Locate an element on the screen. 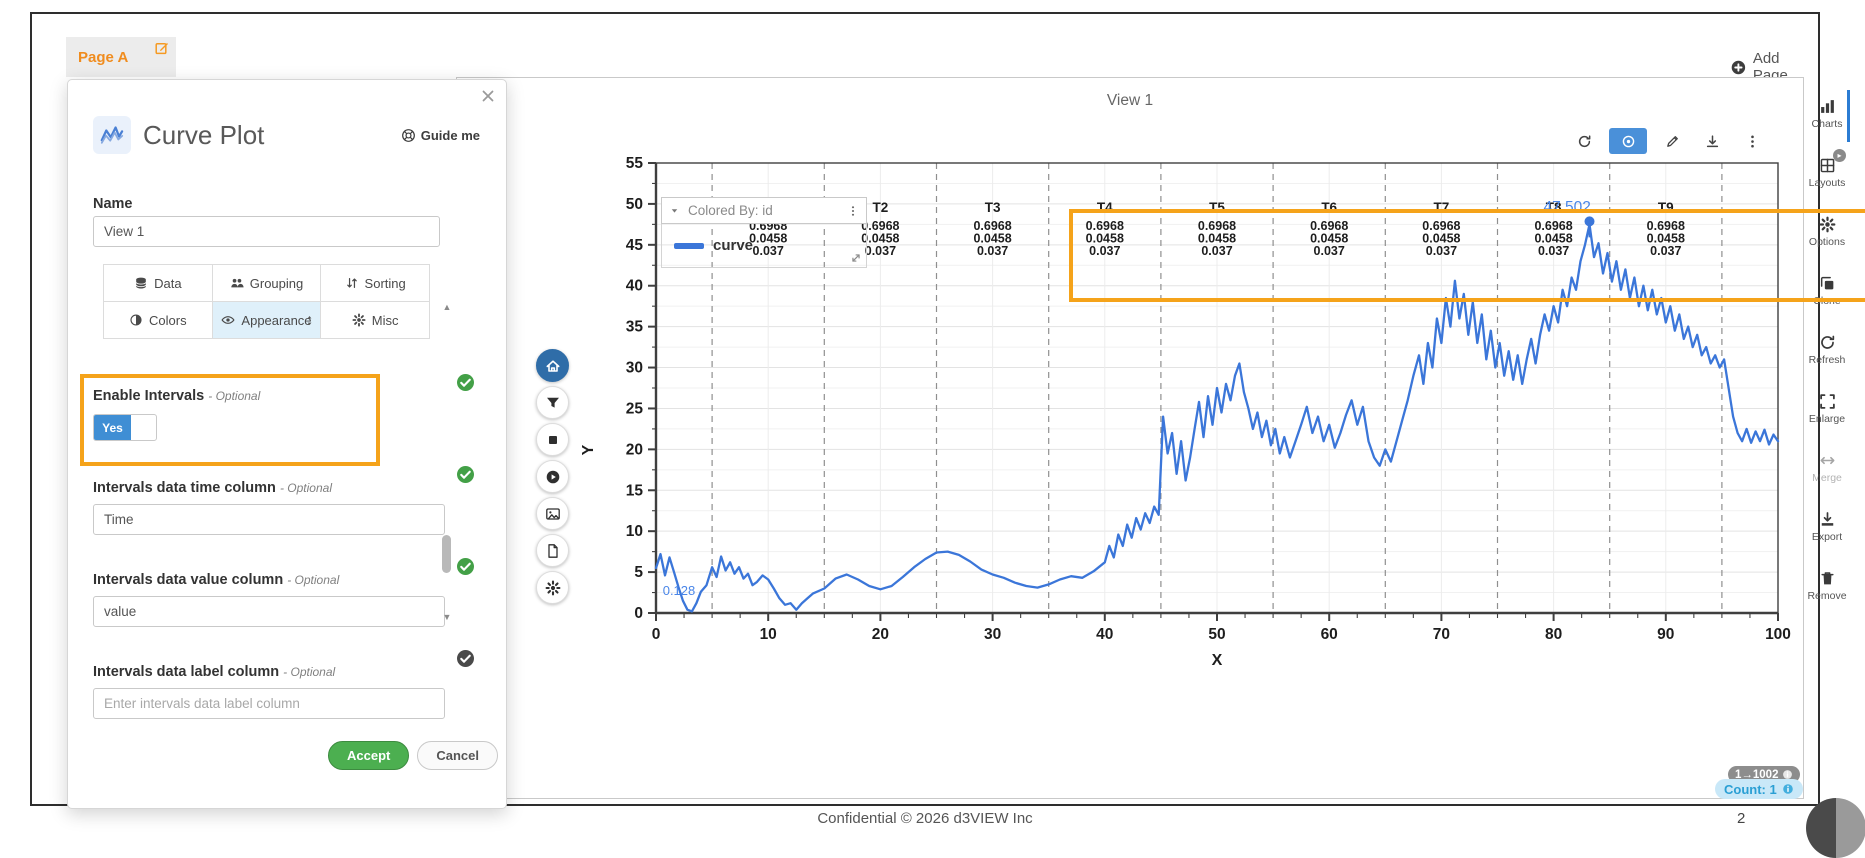  sidebar-item-enlarge: Enlarge is located at coordinates (1827, 409).